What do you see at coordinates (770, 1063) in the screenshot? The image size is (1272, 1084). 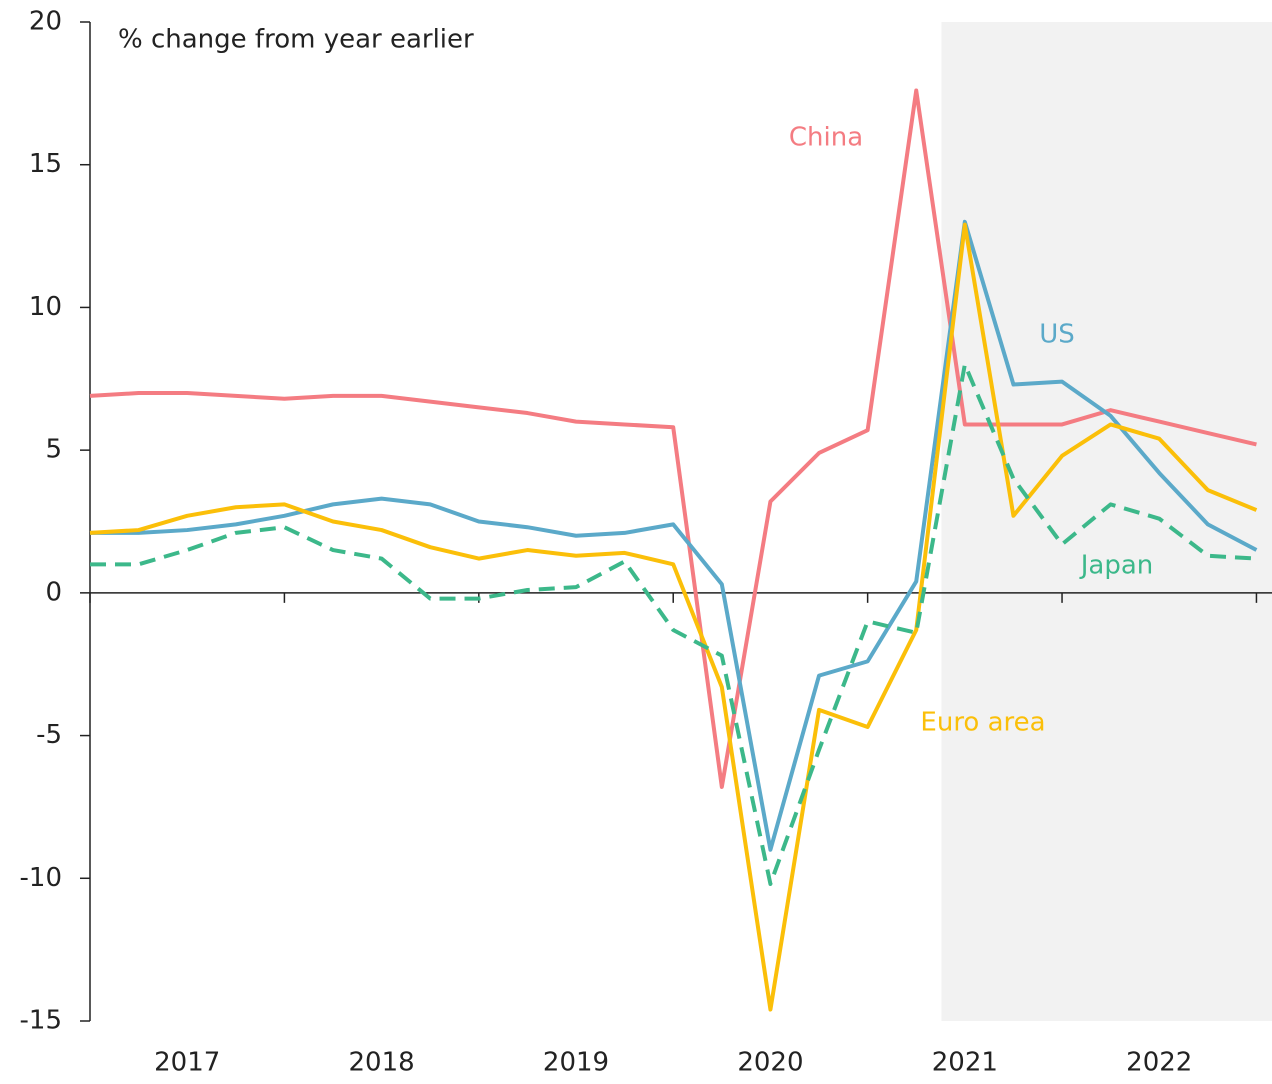 I see `x-tick-label: 2020` at bounding box center [770, 1063].